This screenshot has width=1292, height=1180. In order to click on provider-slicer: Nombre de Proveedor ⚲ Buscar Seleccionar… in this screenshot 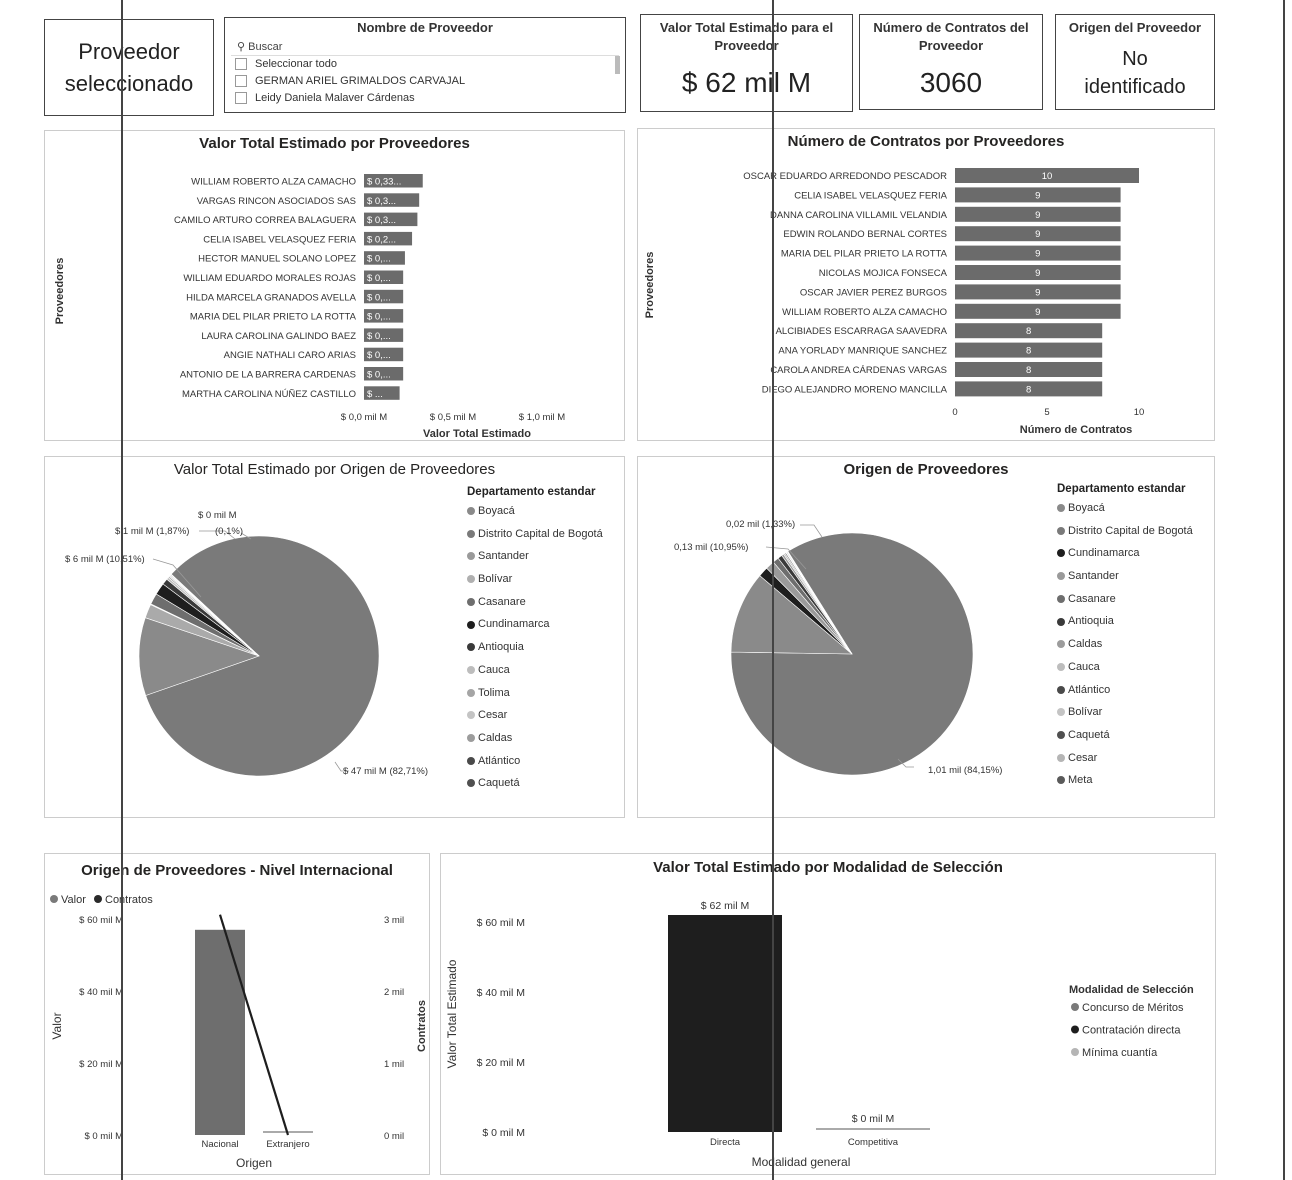, I will do `click(425, 65)`.